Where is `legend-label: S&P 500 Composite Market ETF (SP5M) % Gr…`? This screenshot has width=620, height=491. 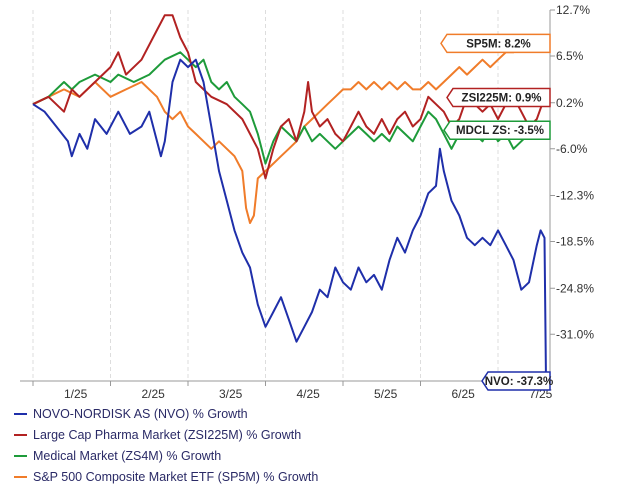
legend-label: S&P 500 Composite Market ETF (SP5M) % Gr… is located at coordinates (176, 476).